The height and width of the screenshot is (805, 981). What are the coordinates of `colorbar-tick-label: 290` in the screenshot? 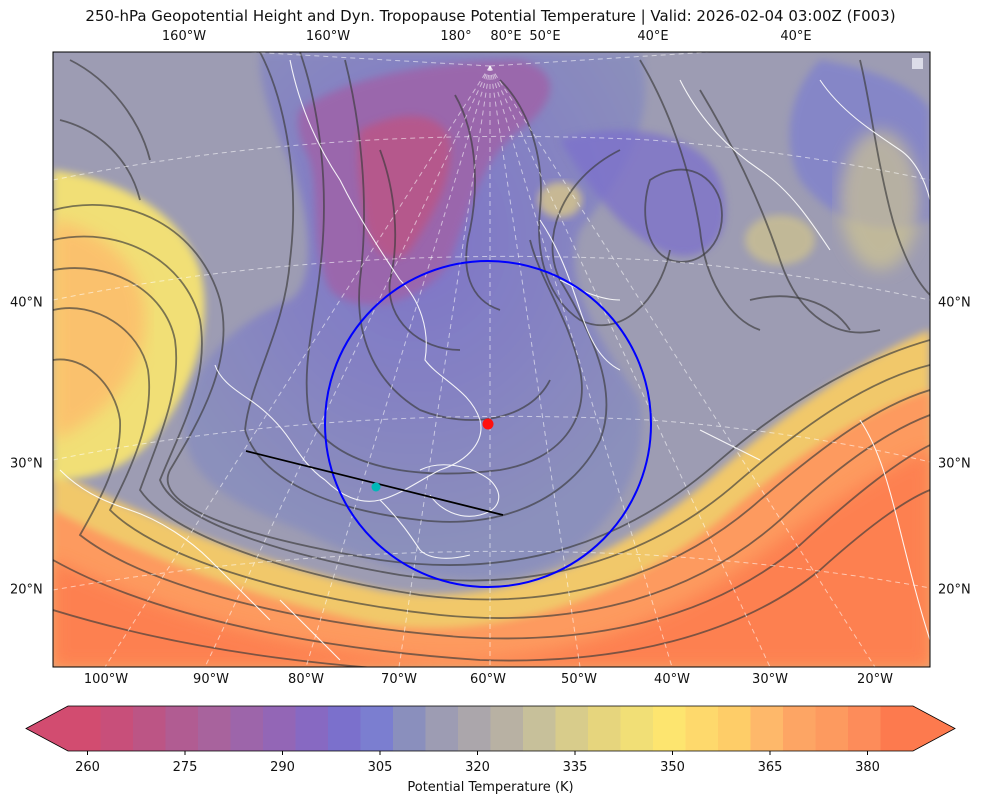 It's located at (282, 767).